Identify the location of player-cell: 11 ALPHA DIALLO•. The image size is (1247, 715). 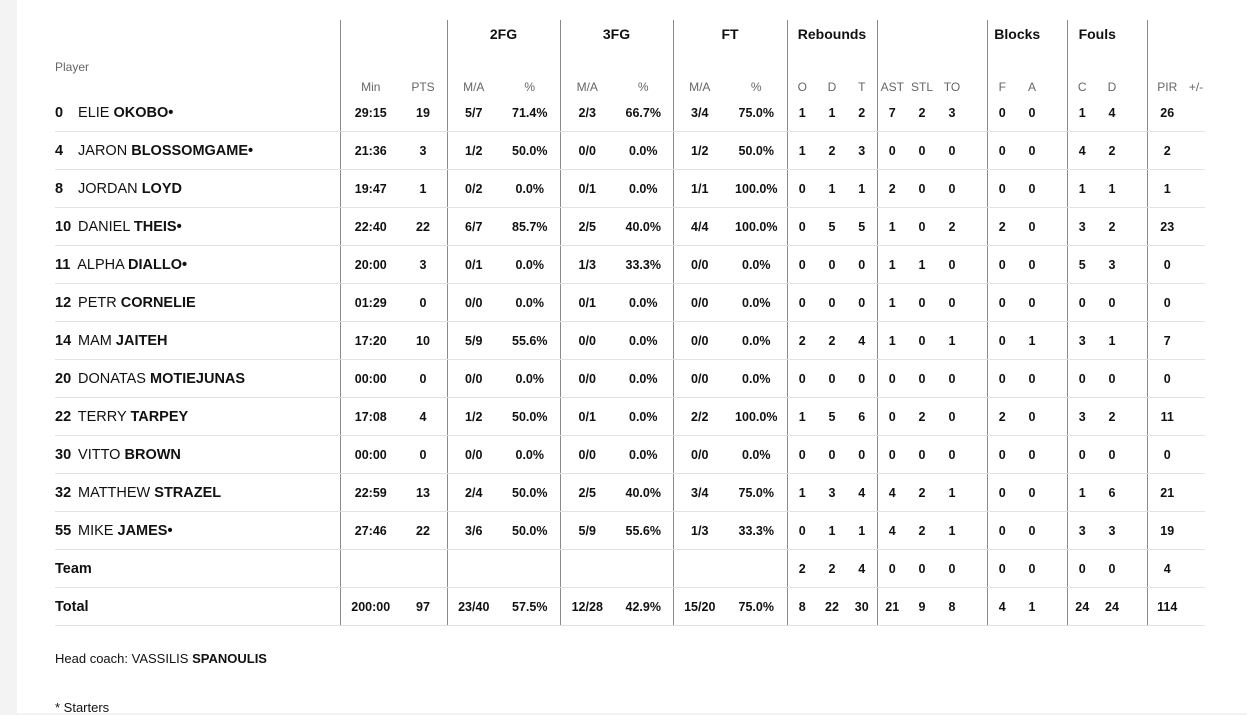
(197, 264).